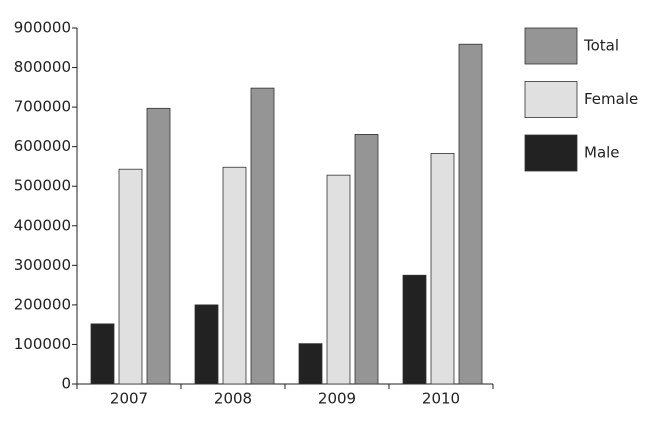  Describe the element at coordinates (233, 399) in the screenshot. I see `x-tick-label: 2008` at that location.